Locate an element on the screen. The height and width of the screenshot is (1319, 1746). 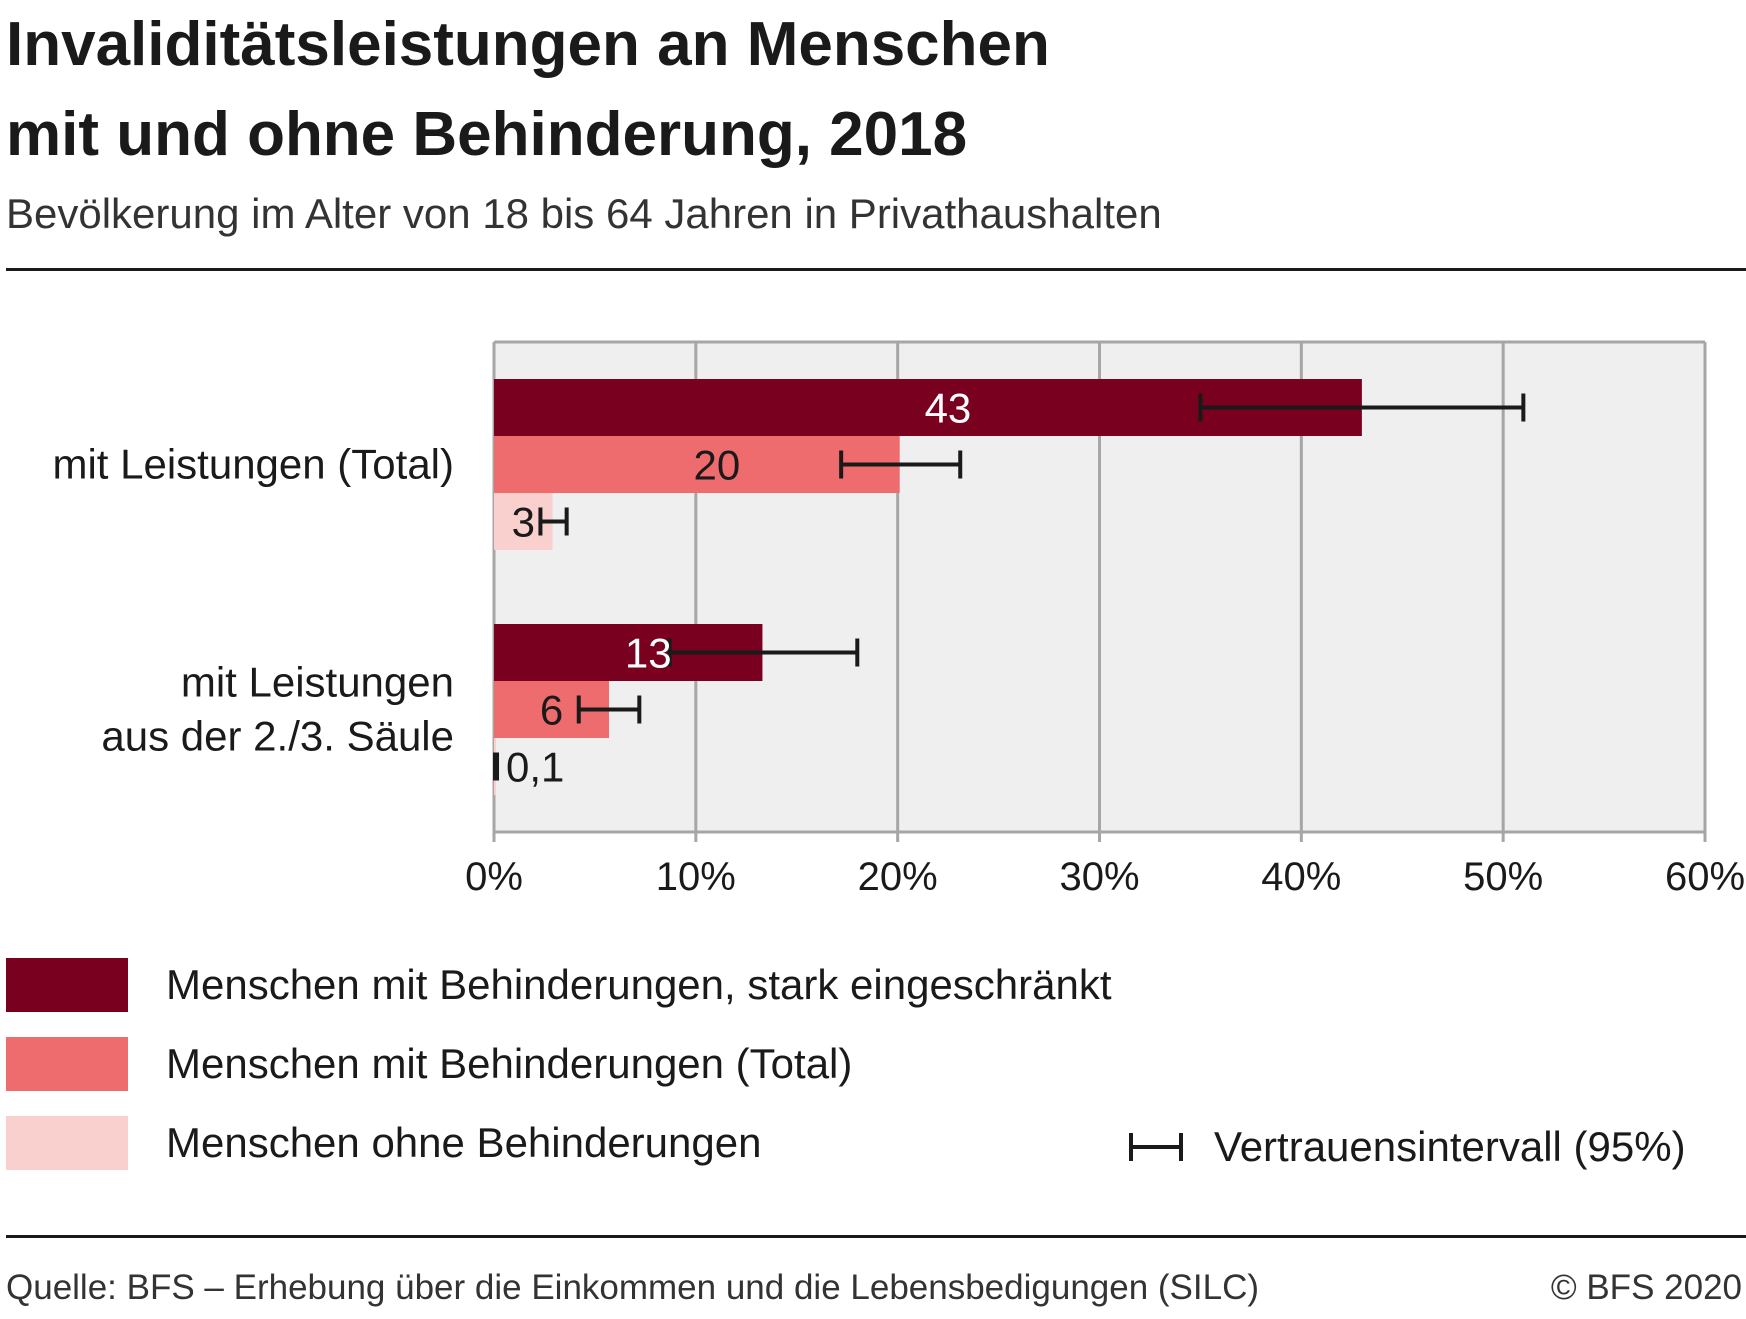
legend-item-non-disabled: Menschen ohne Behinderungen is located at coordinates (383, 1143).